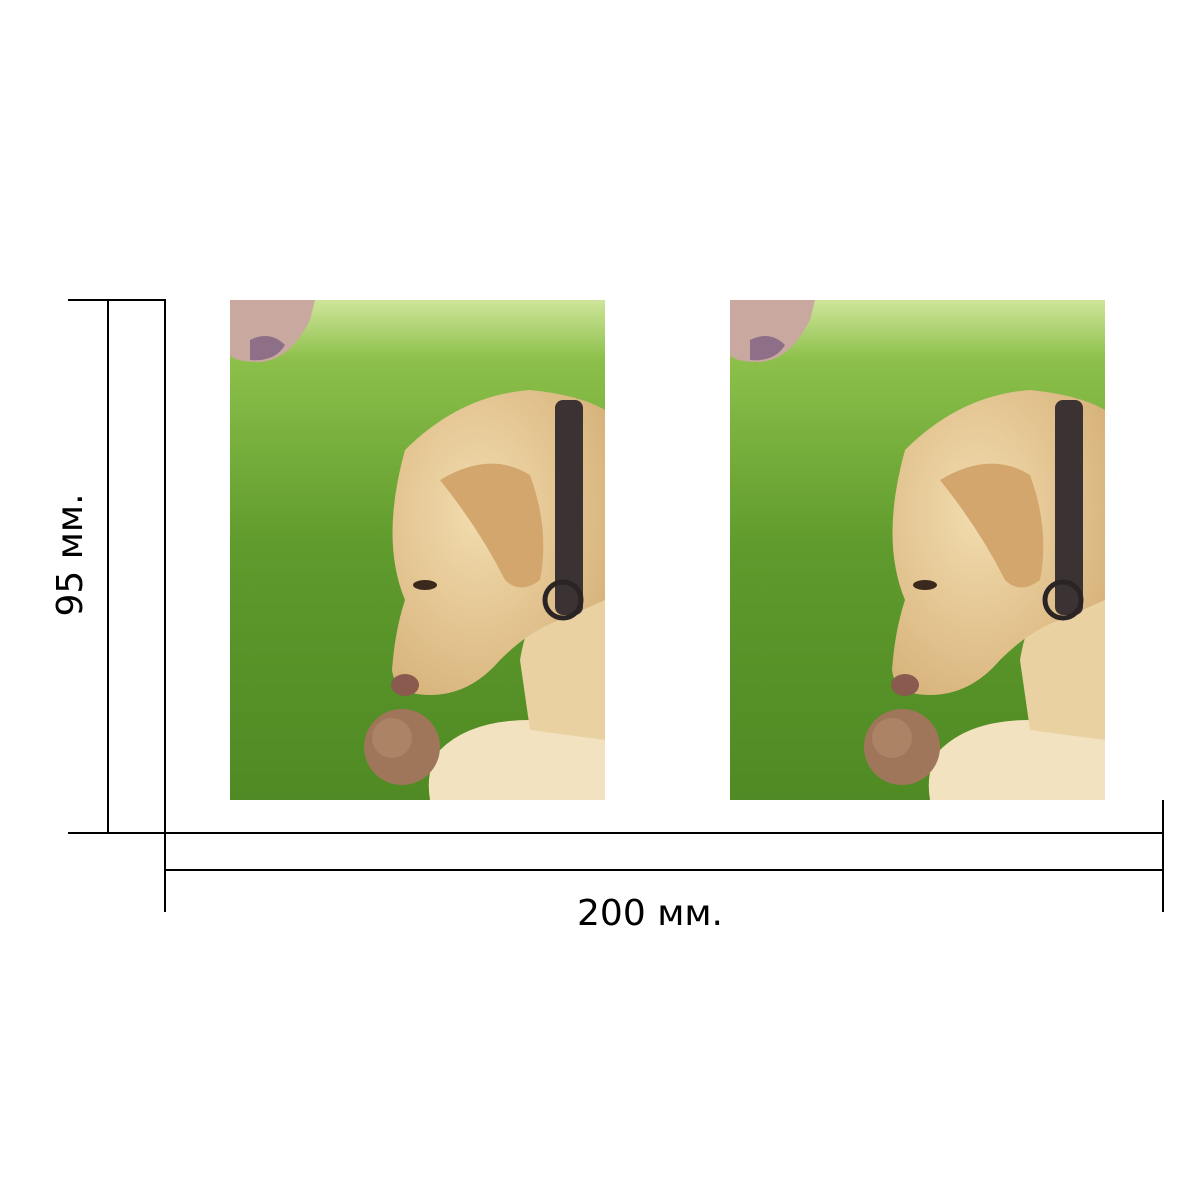 Image resolution: width=1200 pixels, height=1200 pixels. Describe the element at coordinates (70, 554) in the screenshot. I see `height-label: 95 мм.` at that location.